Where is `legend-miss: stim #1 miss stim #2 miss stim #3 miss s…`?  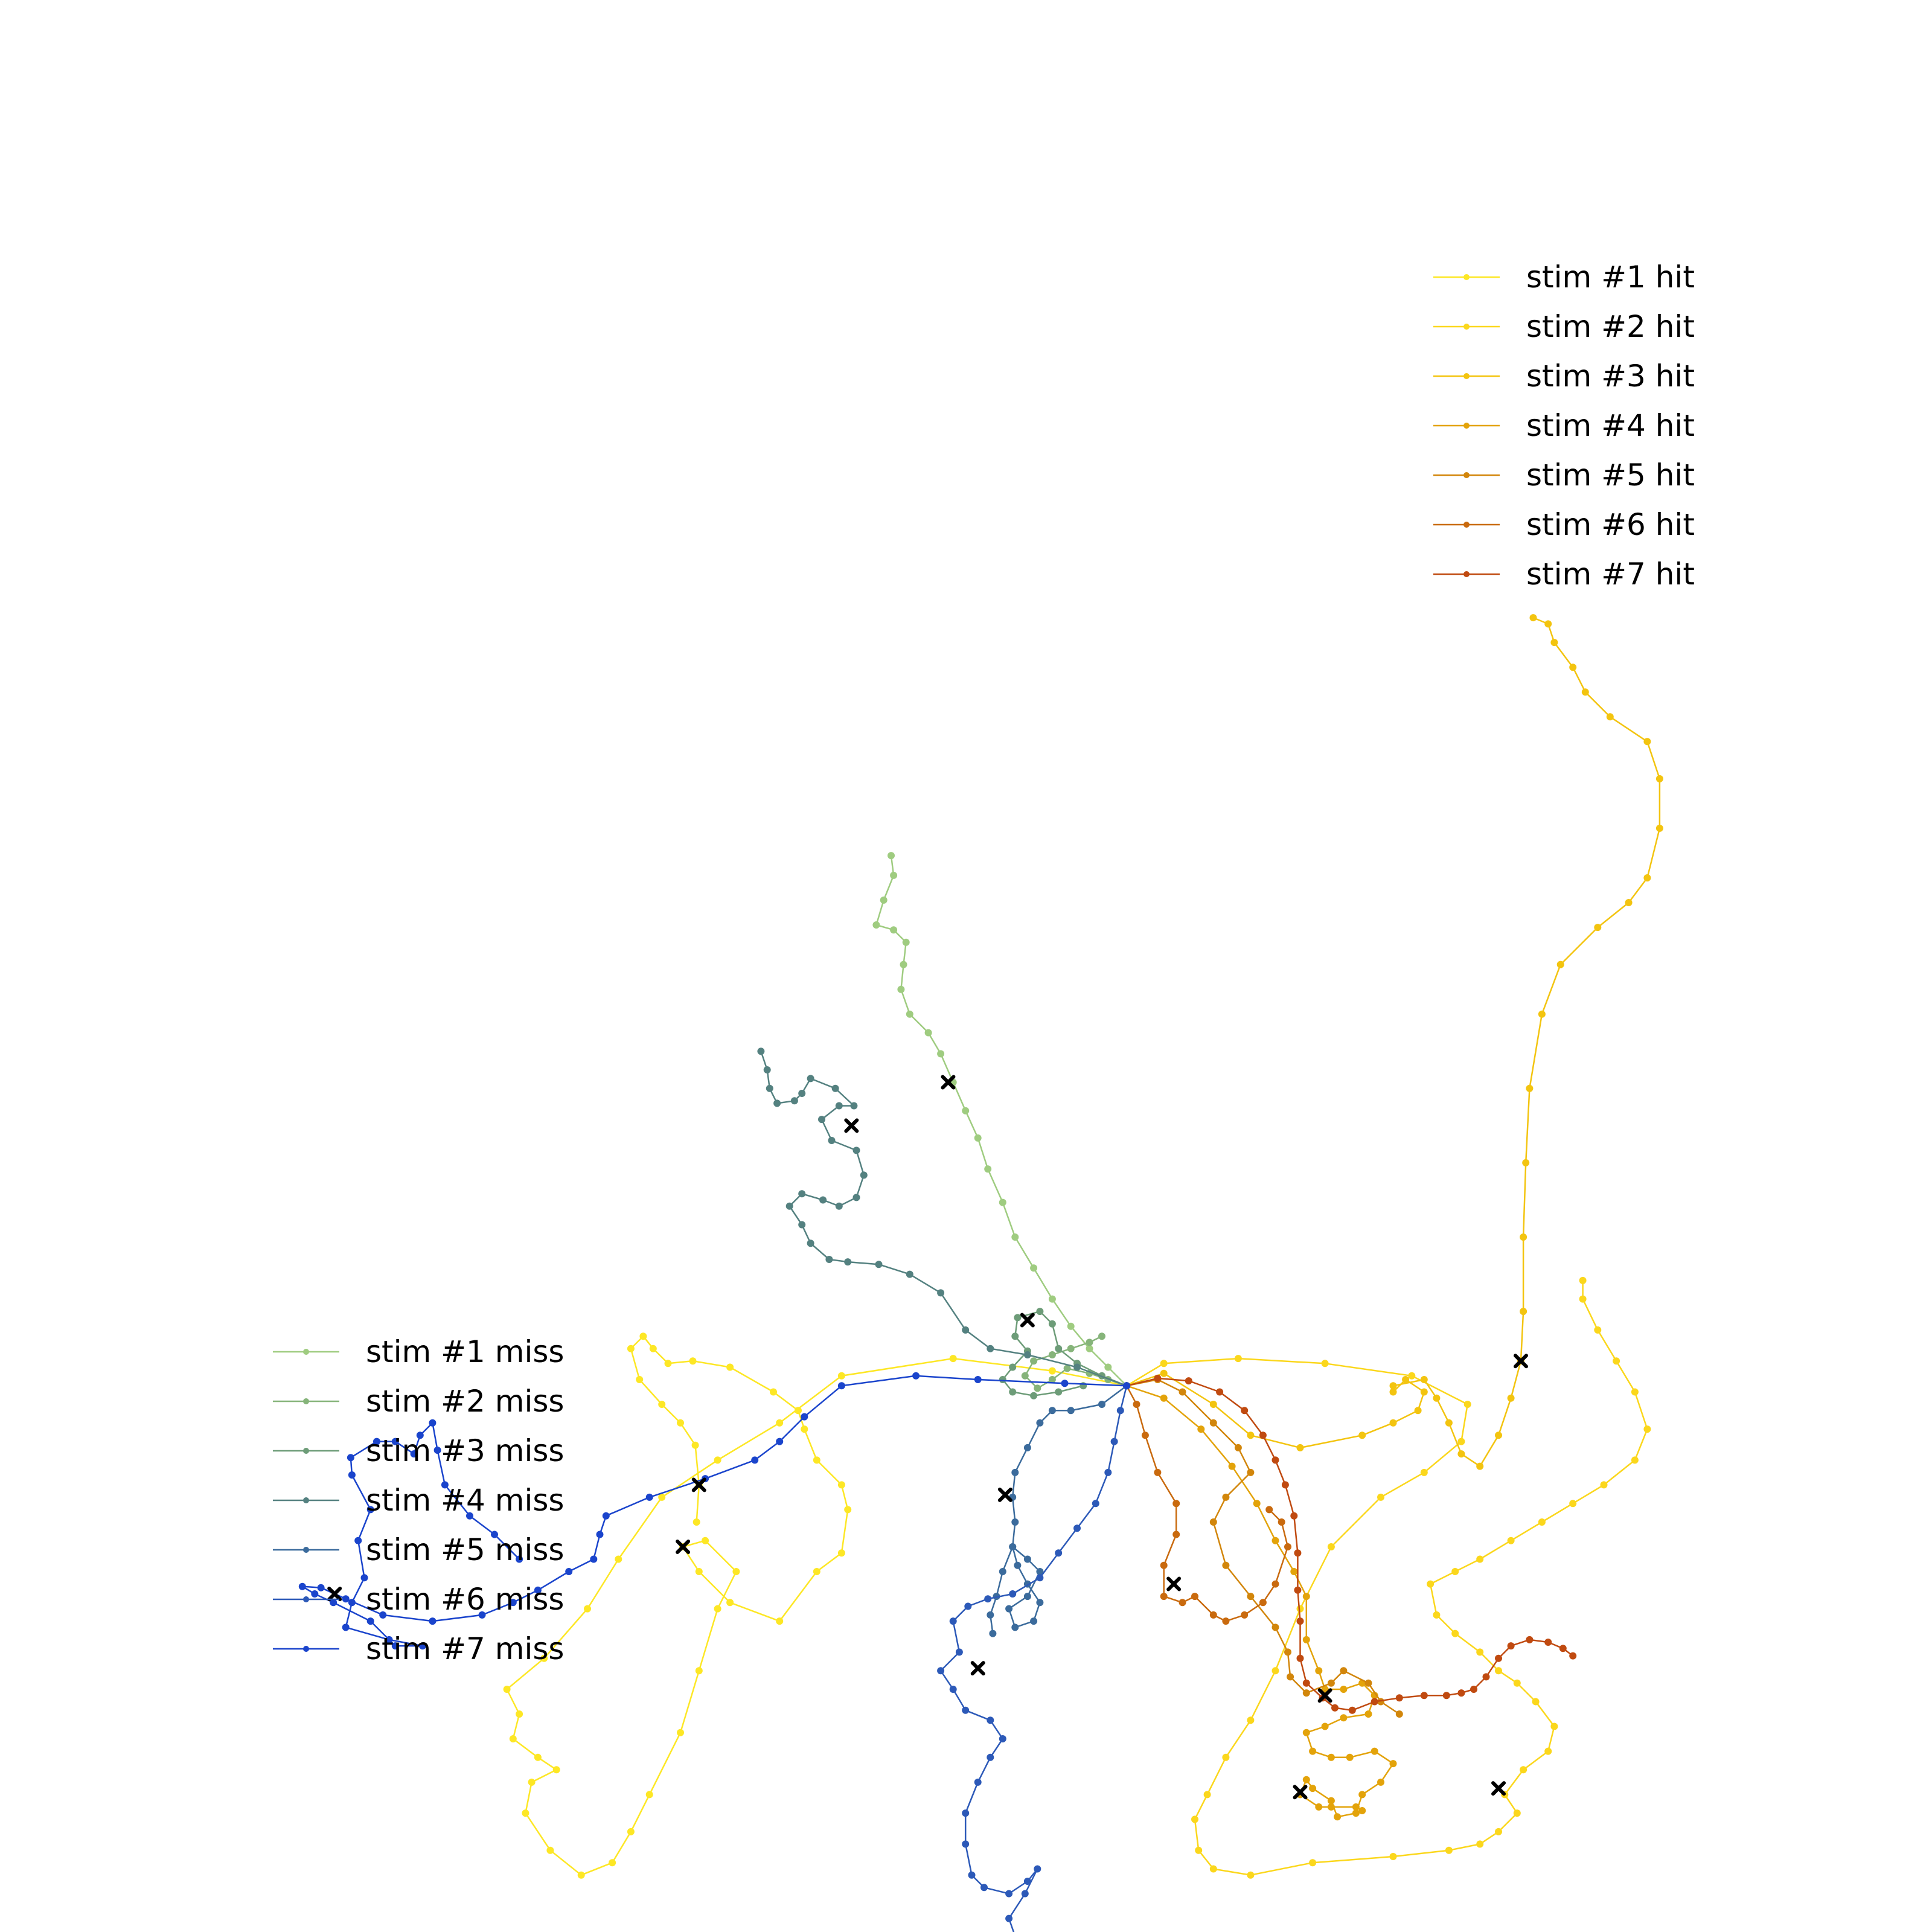 legend-miss: stim #1 miss stim #2 miss stim #3 miss s… is located at coordinates (418, 1501).